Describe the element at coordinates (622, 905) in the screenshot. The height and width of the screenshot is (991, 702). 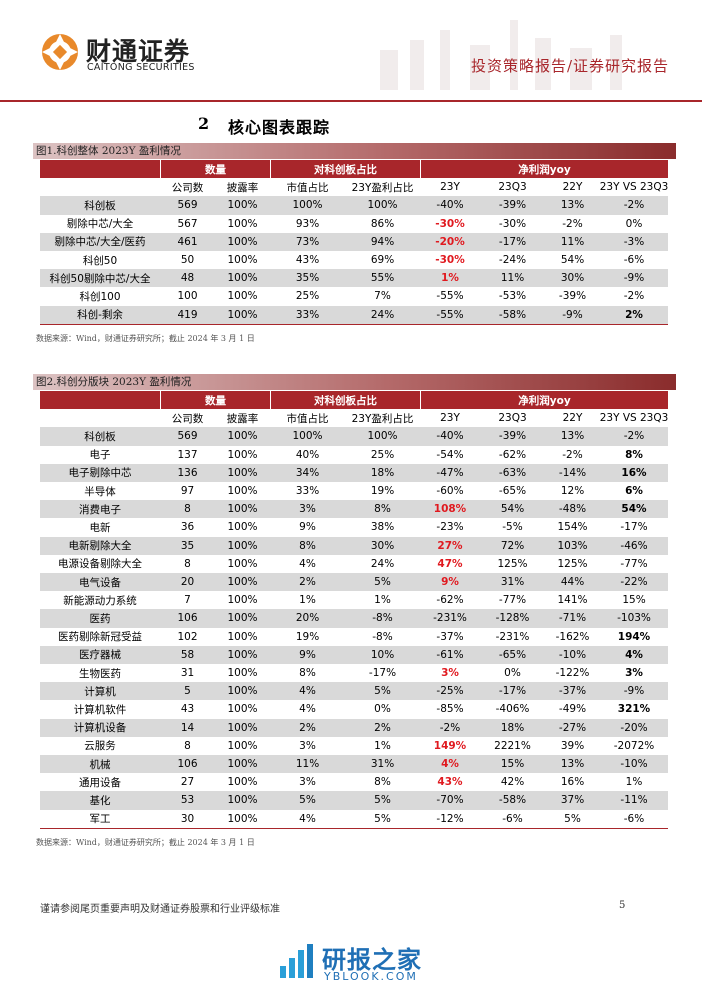
I see `page-number: 5` at that location.